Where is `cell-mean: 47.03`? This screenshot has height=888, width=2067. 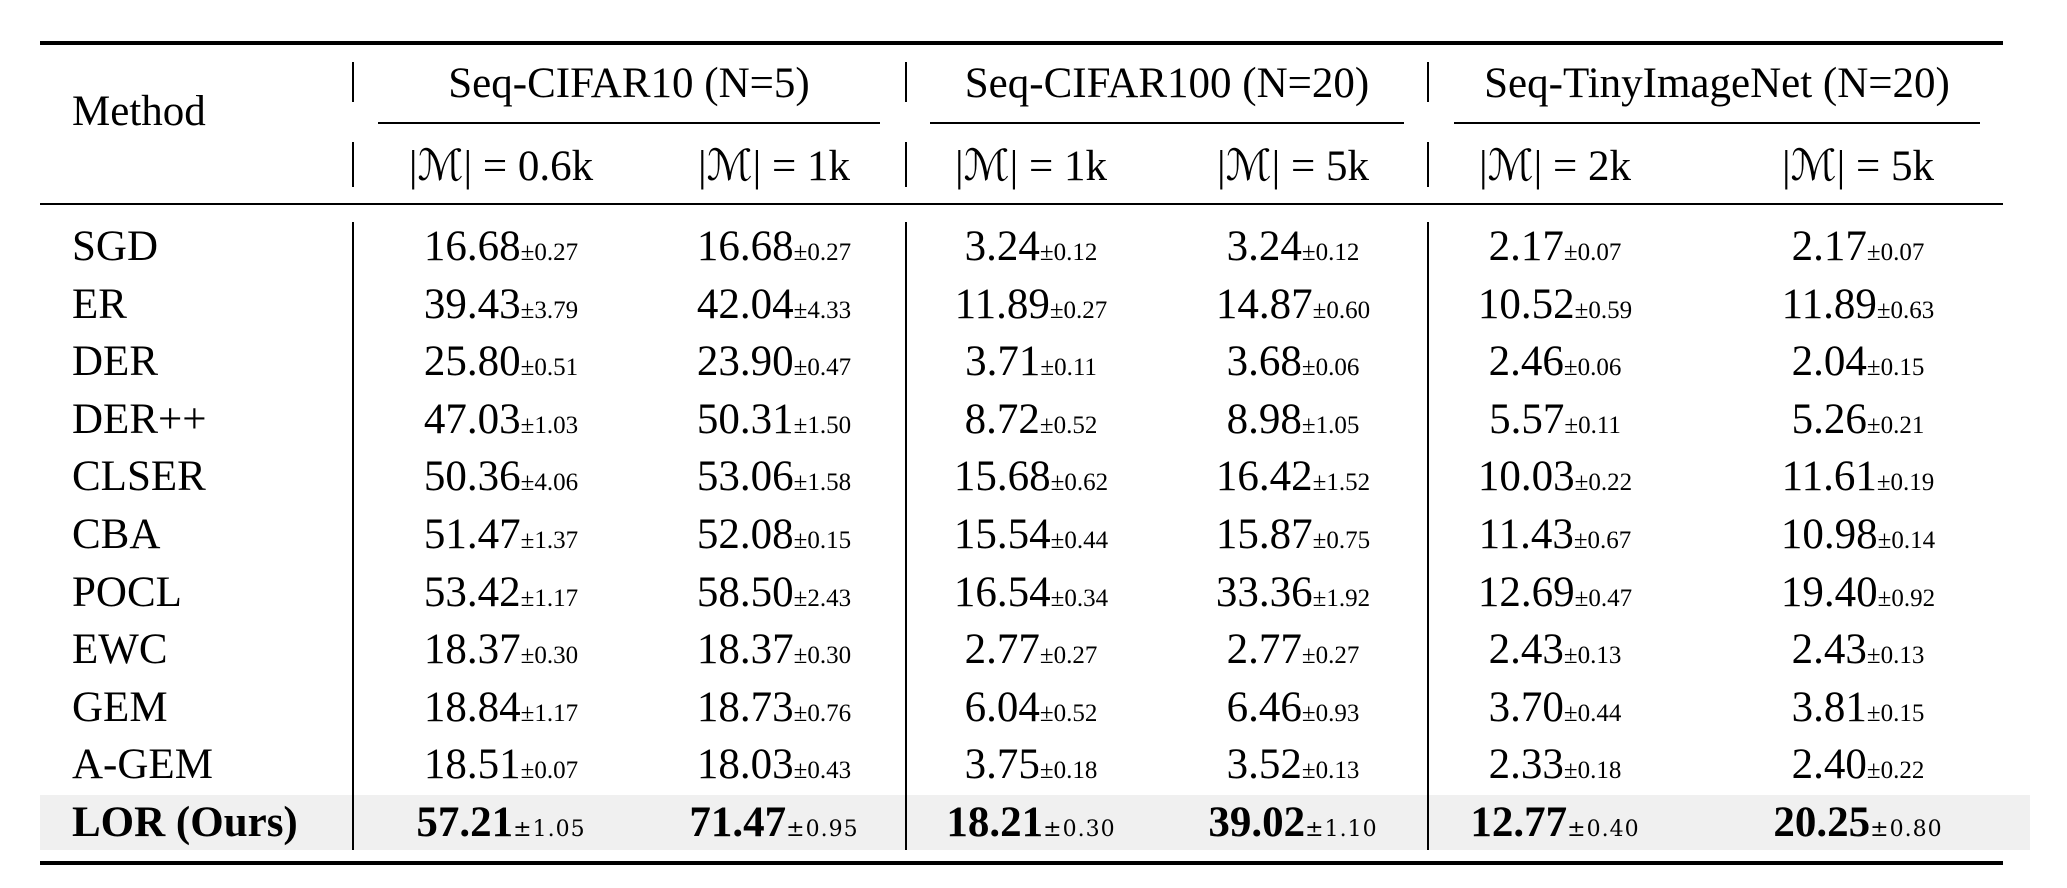
cell-mean: 47.03 is located at coordinates (472, 419).